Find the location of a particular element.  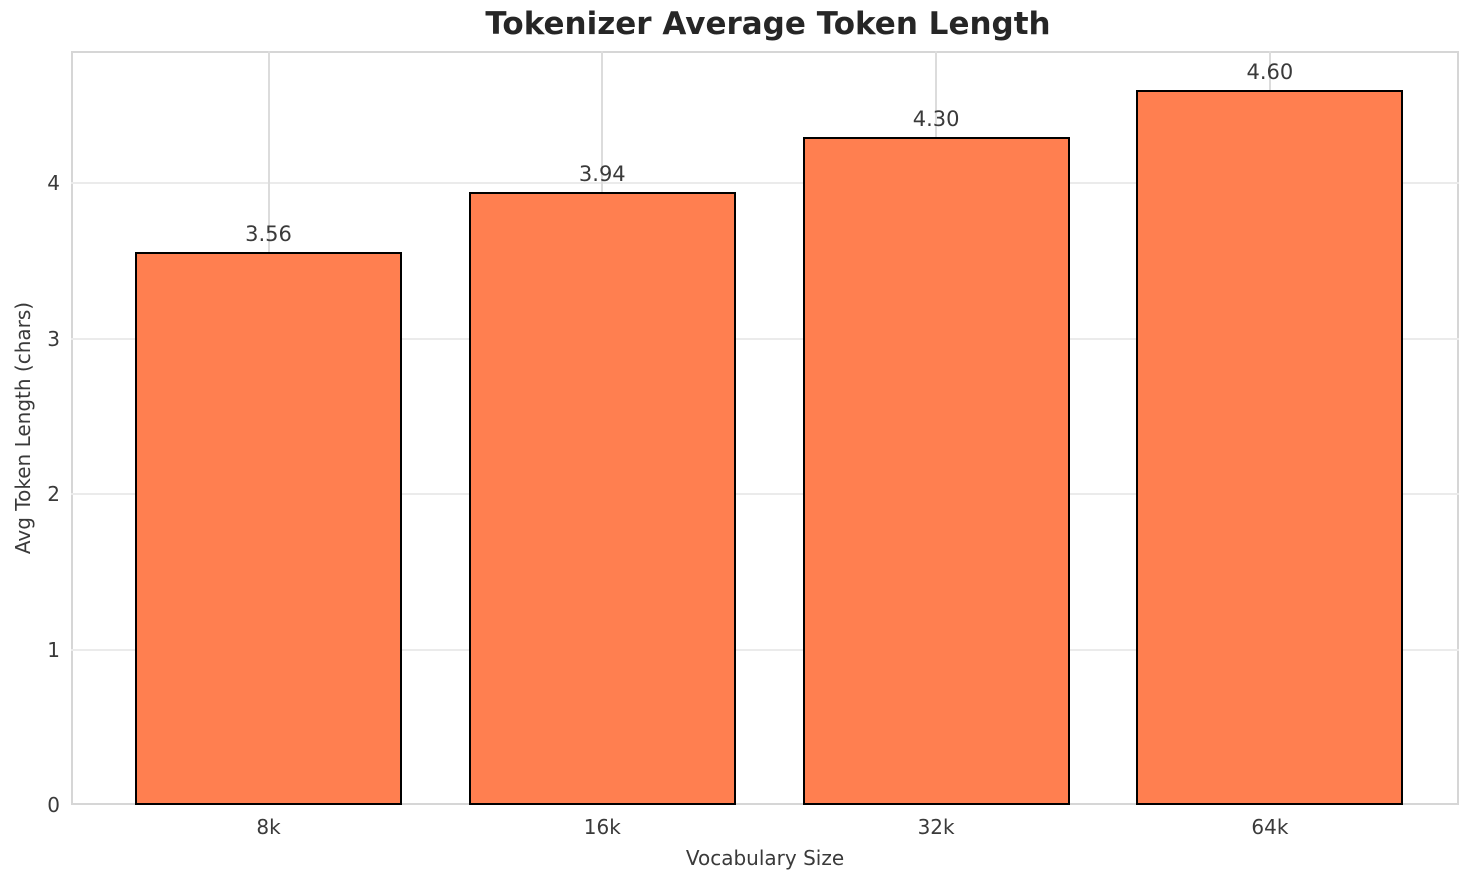

y-tick-label: 3 is located at coordinates (53, 338).